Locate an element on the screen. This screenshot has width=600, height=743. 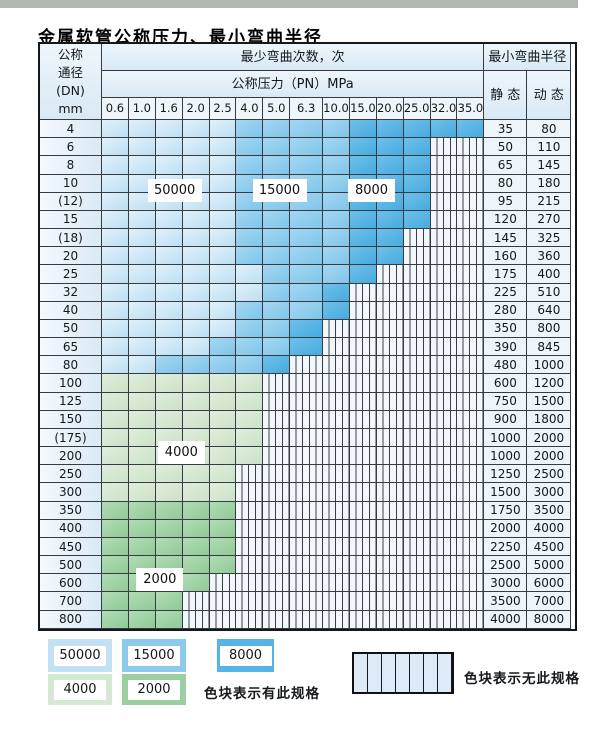
avail-cell-dn10-pn0.6 is located at coordinates (115, 183).